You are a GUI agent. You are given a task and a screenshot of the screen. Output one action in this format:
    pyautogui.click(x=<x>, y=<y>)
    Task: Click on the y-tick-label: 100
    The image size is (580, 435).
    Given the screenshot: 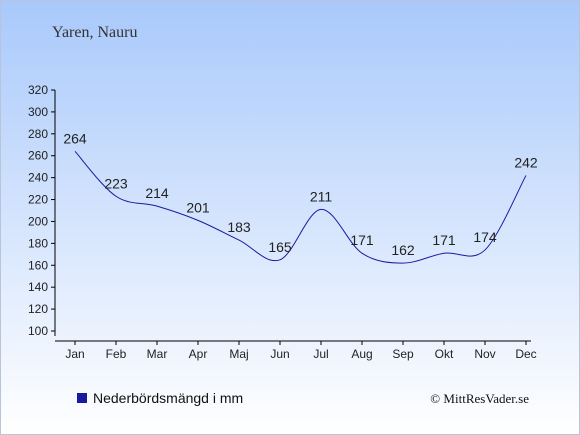 What is the action you would take?
    pyautogui.click(x=38, y=331)
    